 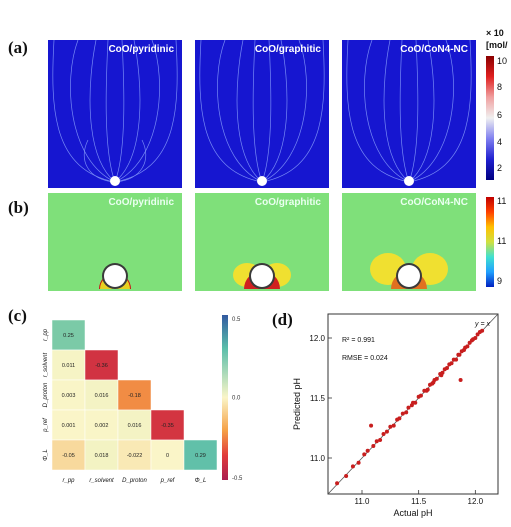 What do you see at coordinates (68, 481) in the screenshot?
I see `heatmap-col-label: r_pp` at bounding box center [68, 481].